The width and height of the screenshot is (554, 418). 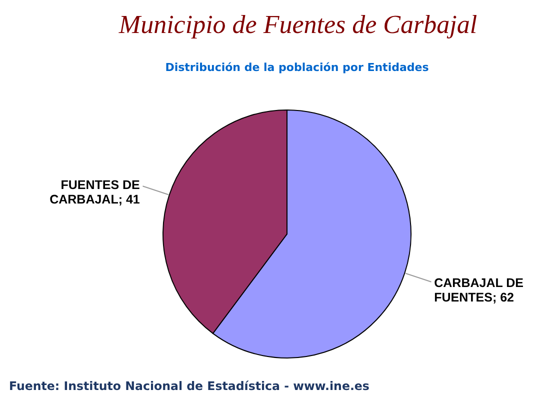 What do you see at coordinates (297, 67) in the screenshot?
I see `chart-subtitle: Distribución de la población por Entidades` at bounding box center [297, 67].